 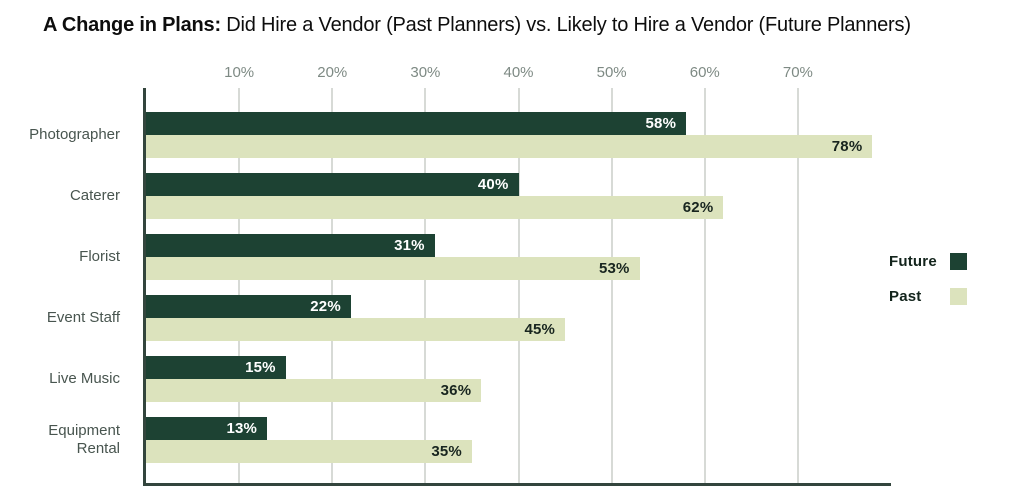 I want to click on x-axis-tick-label: 60%, so click(x=704, y=72).